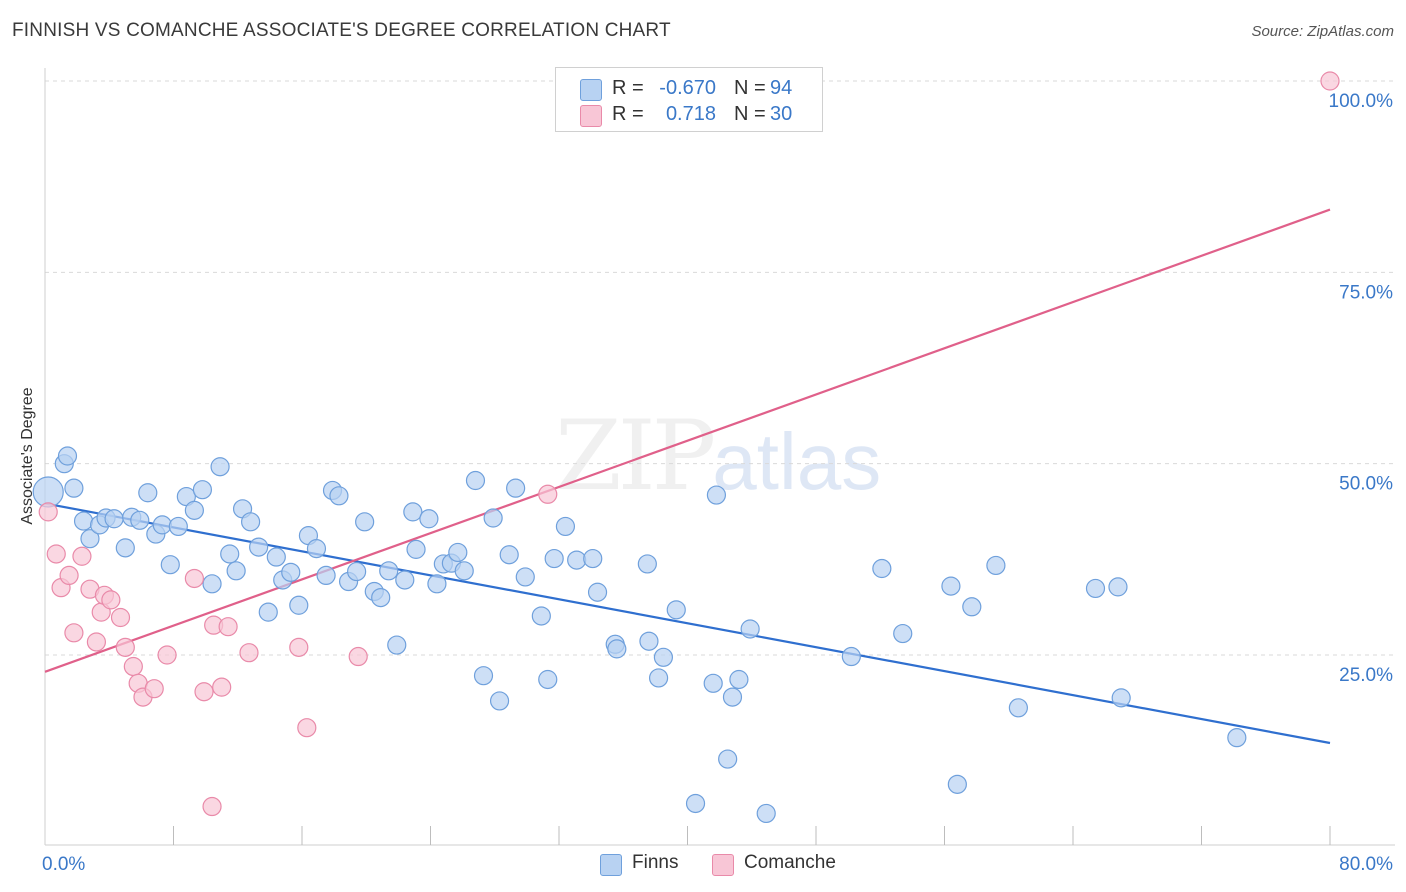 This screenshot has height=892, width=1406. What do you see at coordinates (781, 88) in the screenshot?
I see `legend-n-value: 94` at bounding box center [781, 88].